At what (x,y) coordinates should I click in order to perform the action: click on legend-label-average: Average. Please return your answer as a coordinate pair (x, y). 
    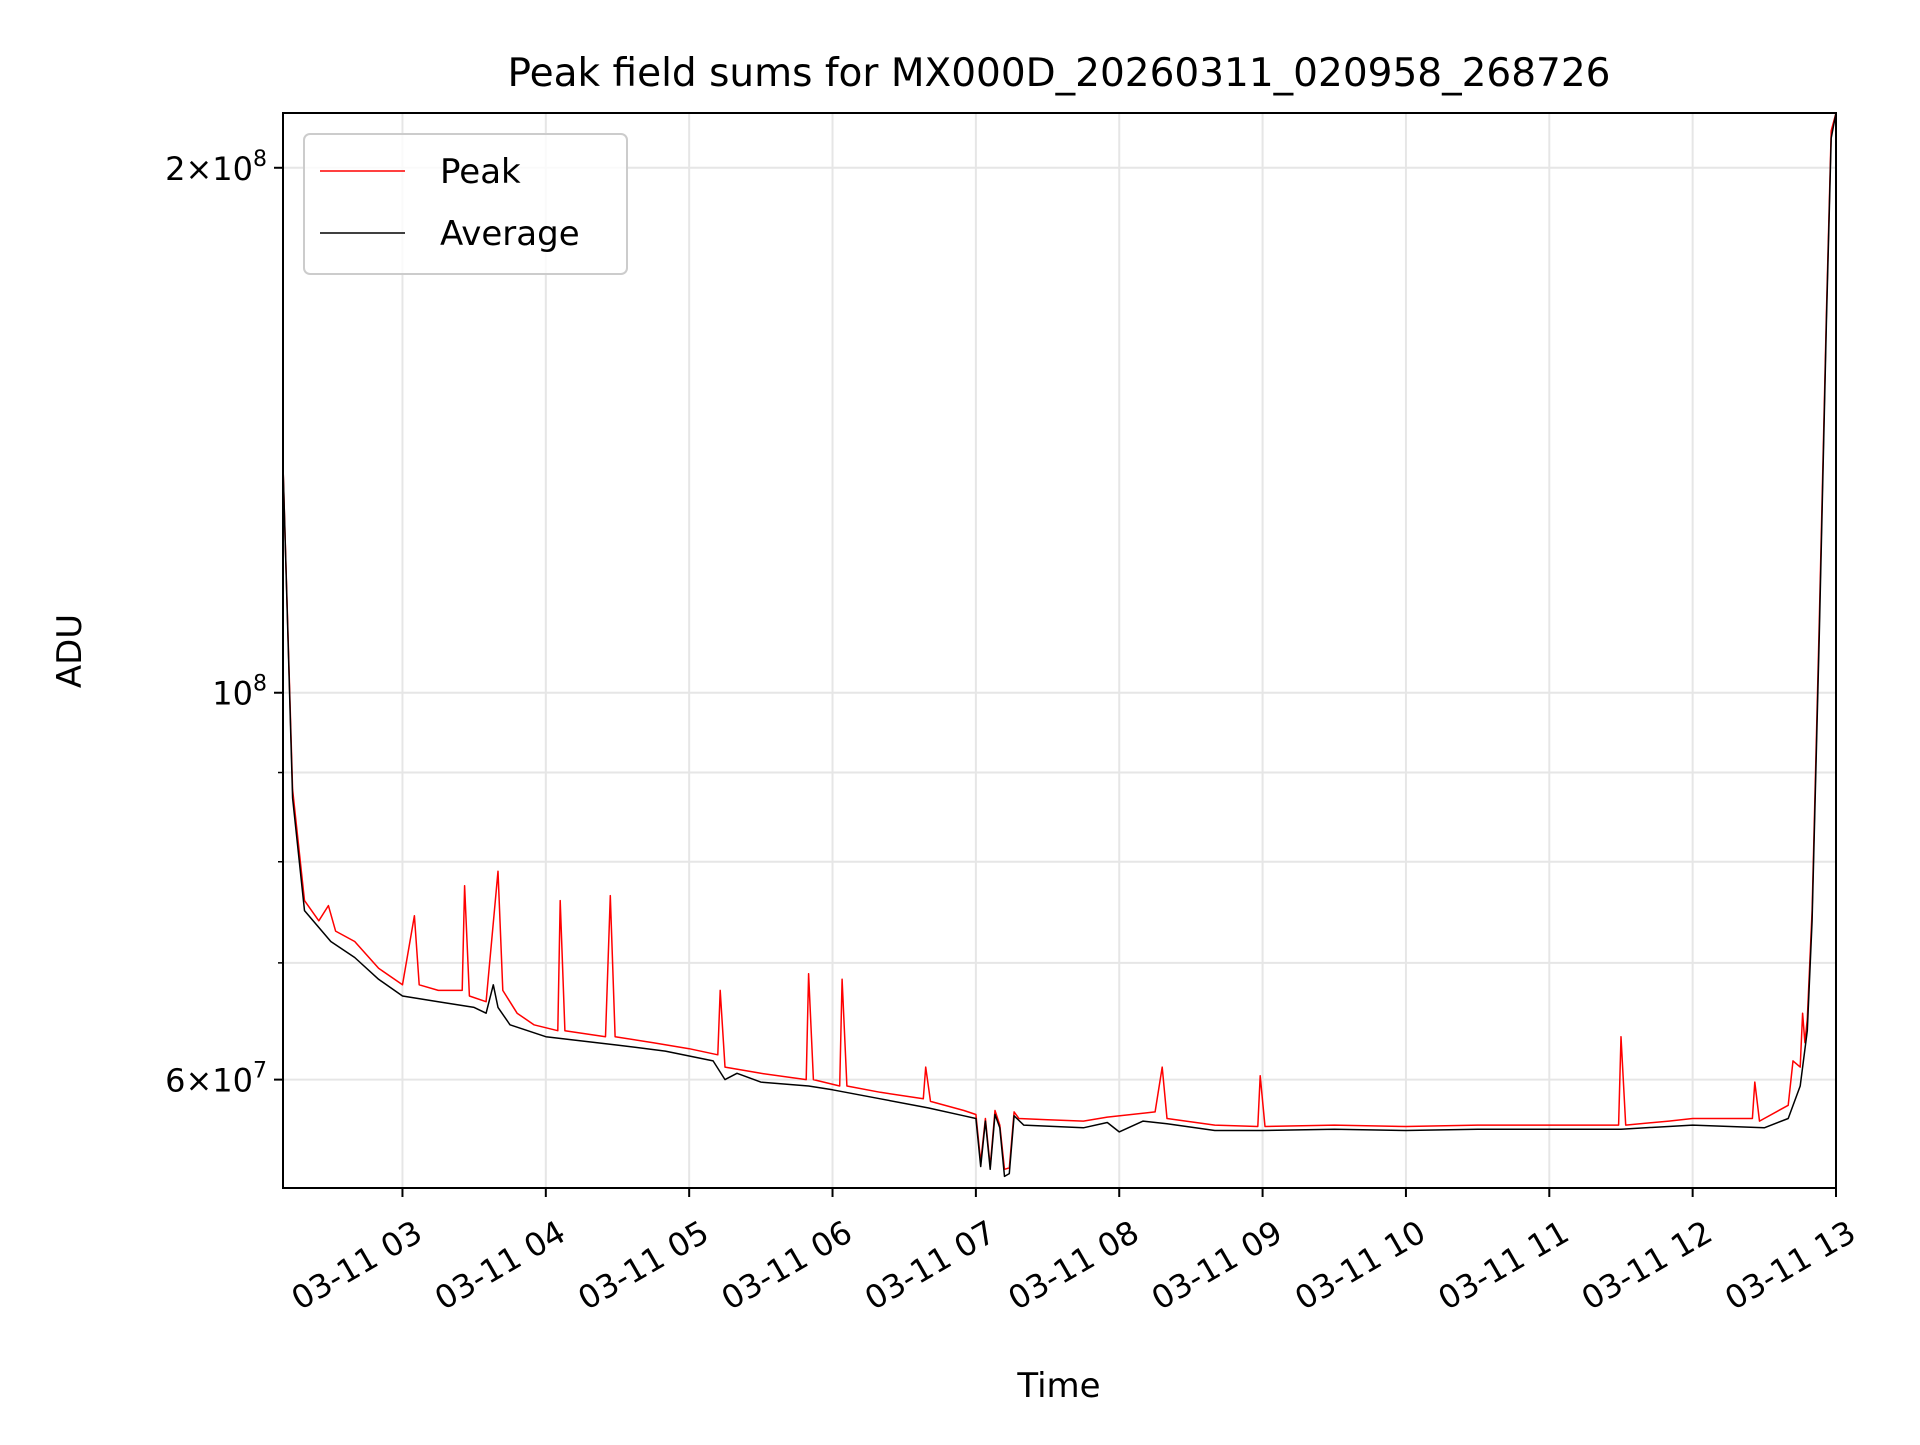
    Looking at the image, I should click on (510, 234).